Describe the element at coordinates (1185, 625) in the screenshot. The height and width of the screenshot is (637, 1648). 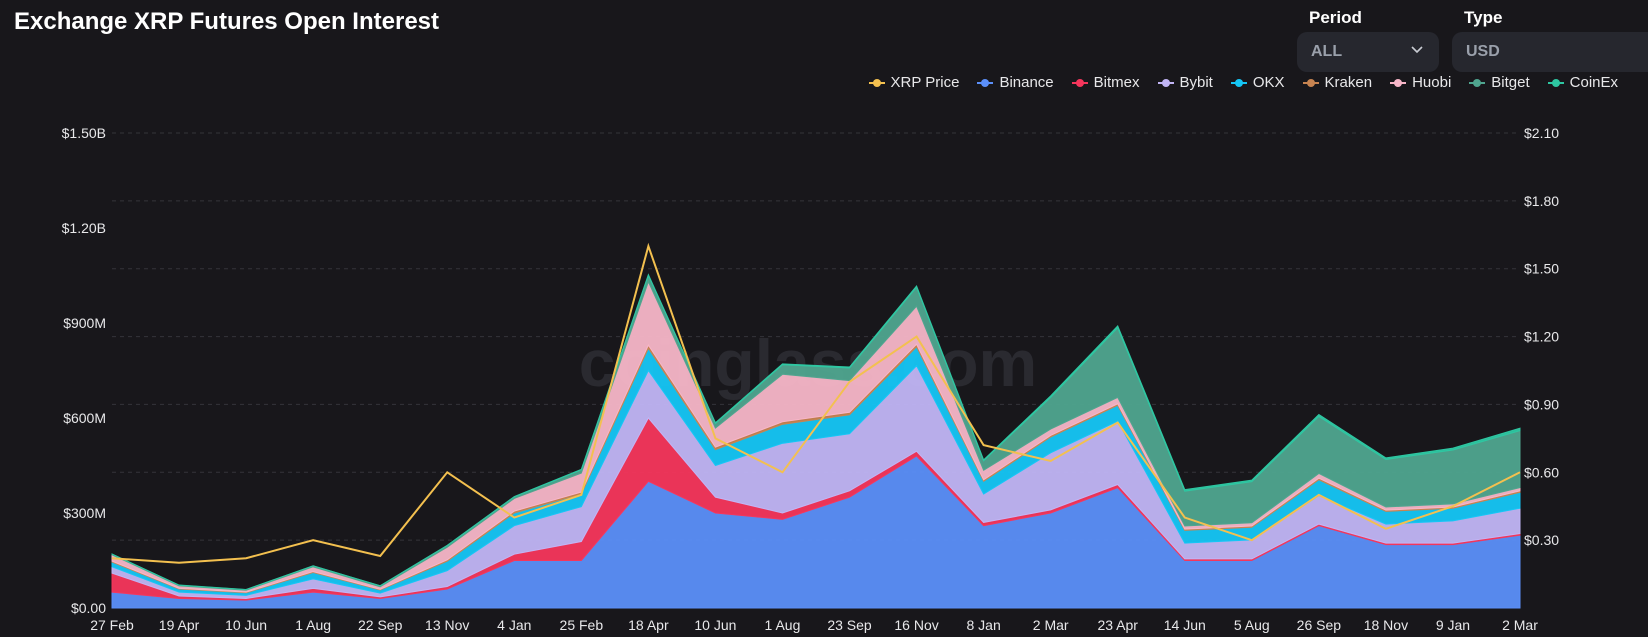
I see `x-tick-label: 14 Jun` at that location.